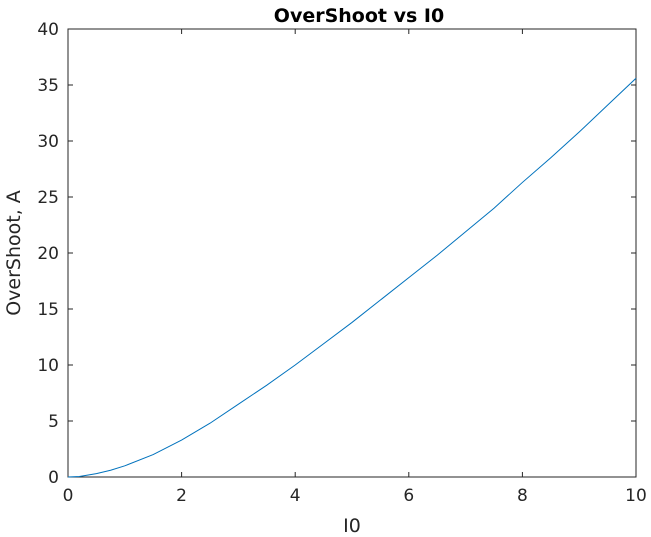  What do you see at coordinates (48, 86) in the screenshot?
I see `y-tick-label: 35` at bounding box center [48, 86].